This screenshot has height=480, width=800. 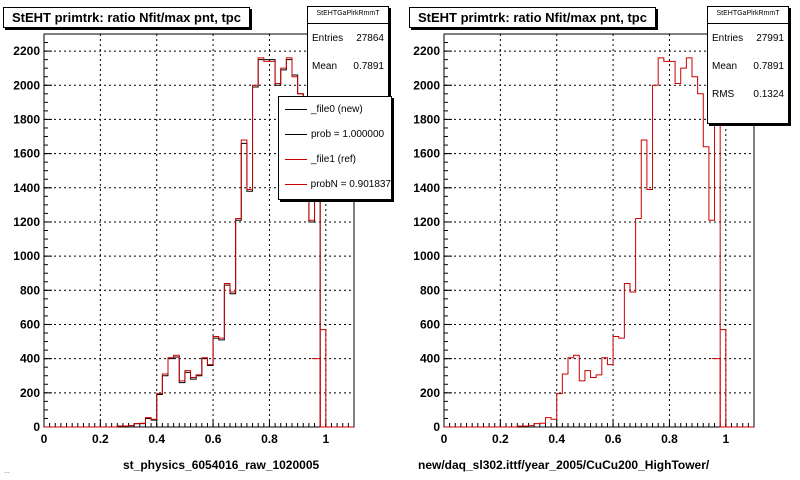 I want to click on legend-item-probn: probN = 0.901837, so click(x=335, y=184).